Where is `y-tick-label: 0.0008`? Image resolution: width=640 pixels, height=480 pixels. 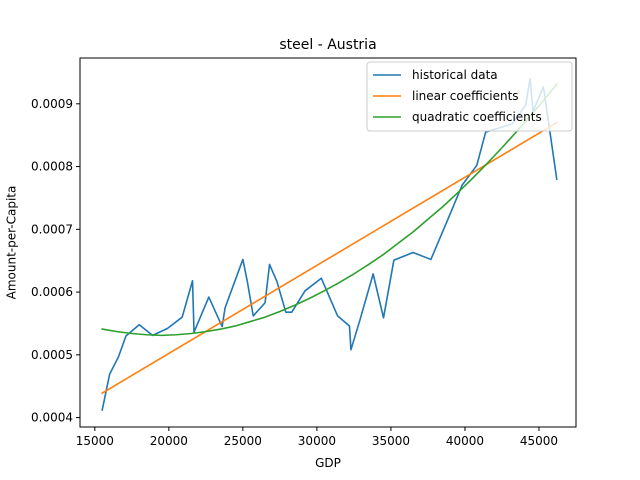
y-tick-label: 0.0008 is located at coordinates (52, 167).